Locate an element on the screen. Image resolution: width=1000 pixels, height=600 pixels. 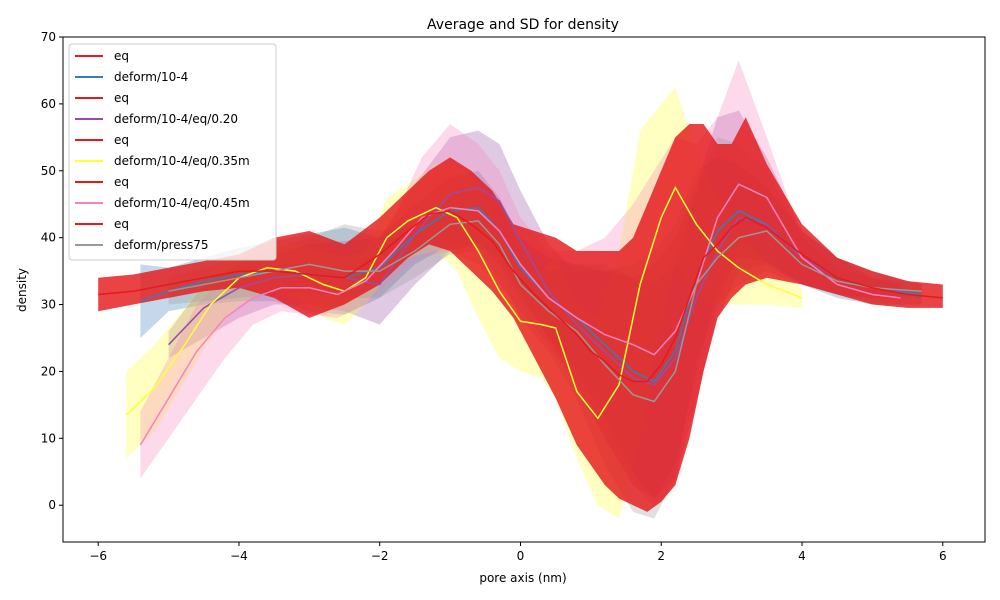
legend-label: deform/10-4/eq/0.45m is located at coordinates (182, 203).